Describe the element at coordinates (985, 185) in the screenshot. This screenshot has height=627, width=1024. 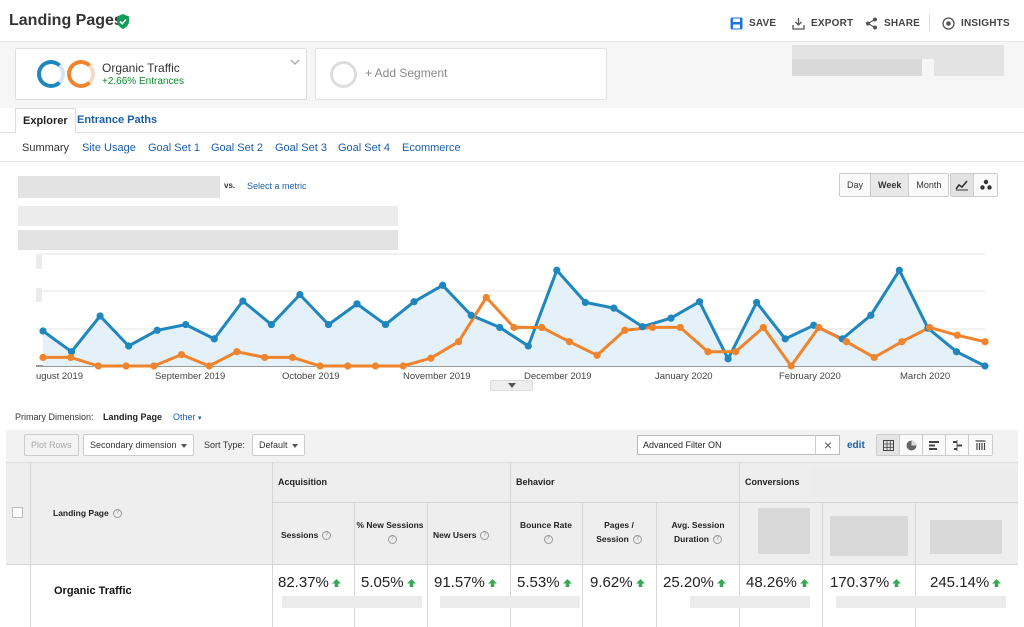
I see `motion-chart-button` at that location.